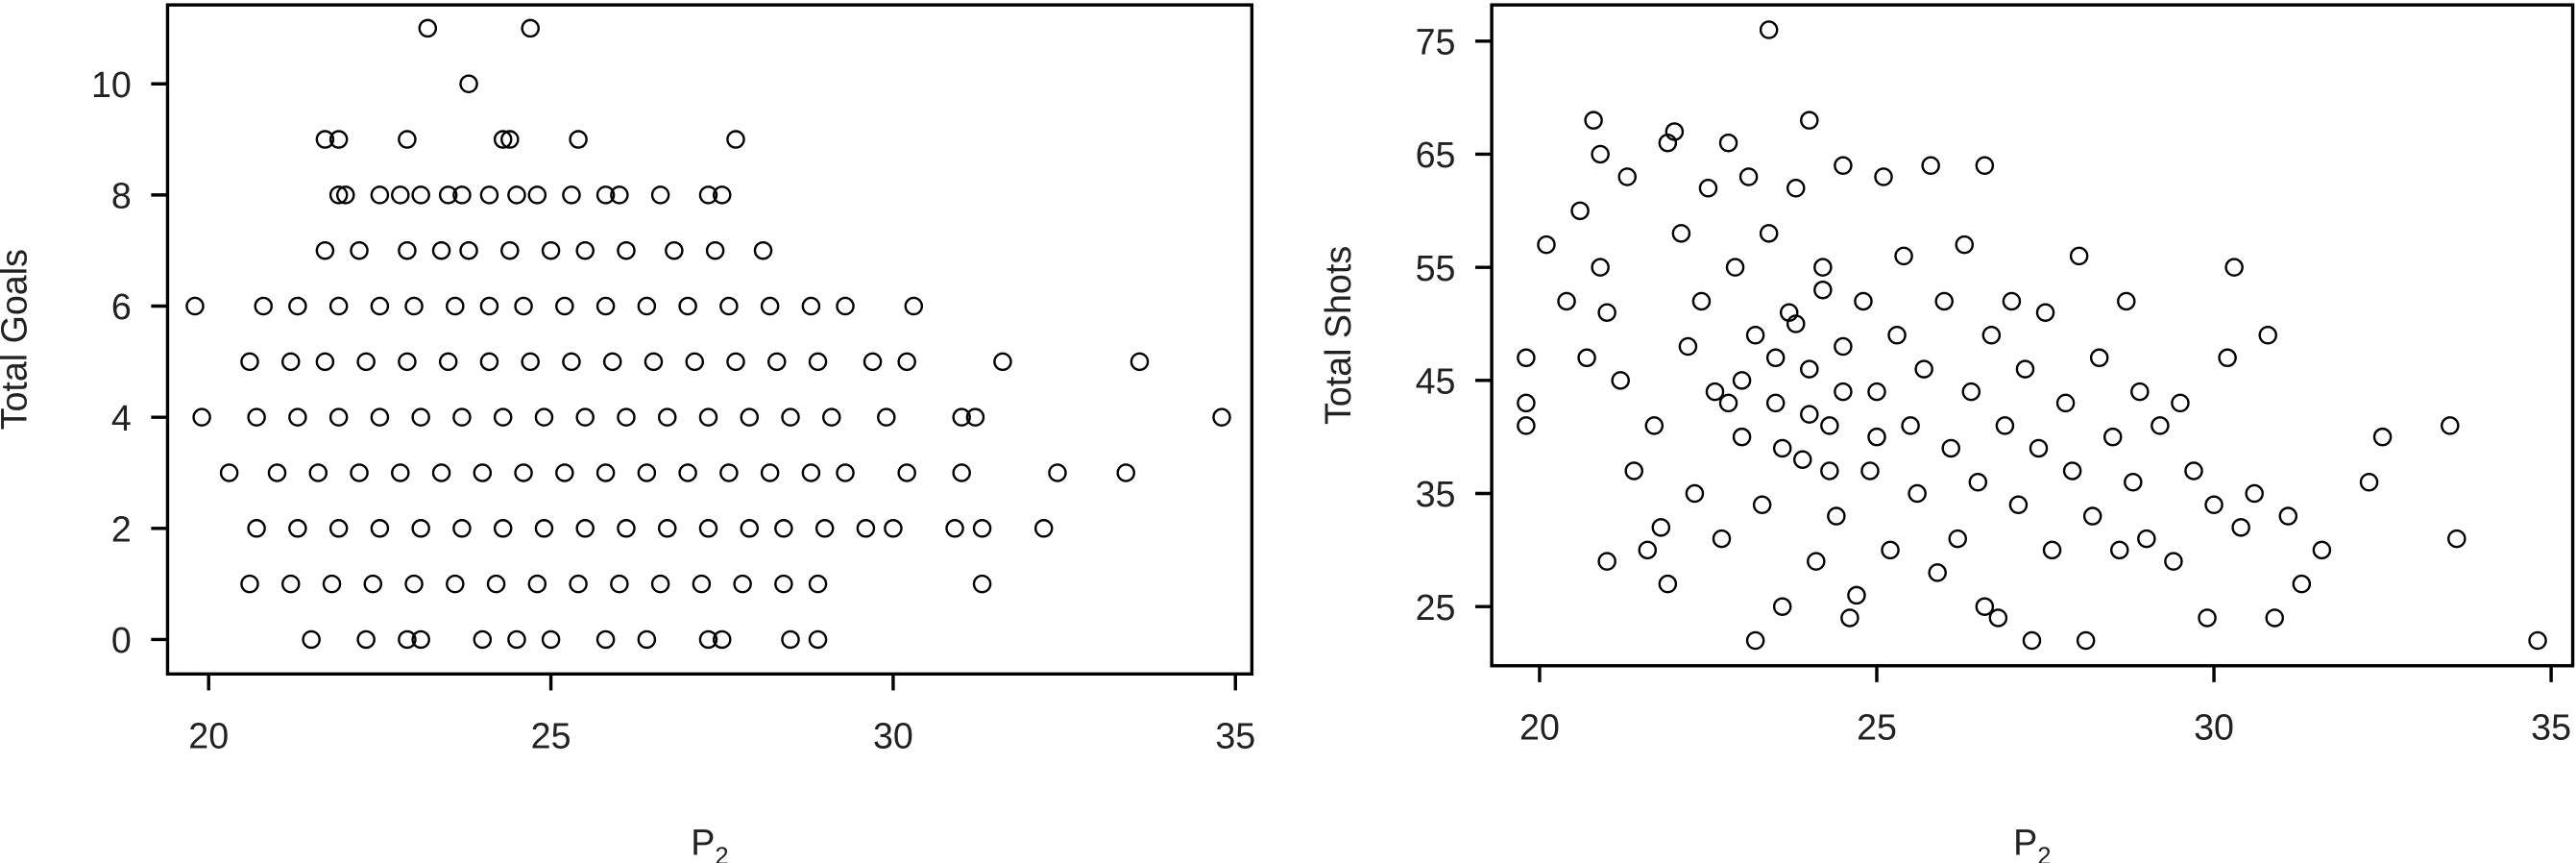  Describe the element at coordinates (2551, 728) in the screenshot. I see `x-tick-label: 35` at that location.